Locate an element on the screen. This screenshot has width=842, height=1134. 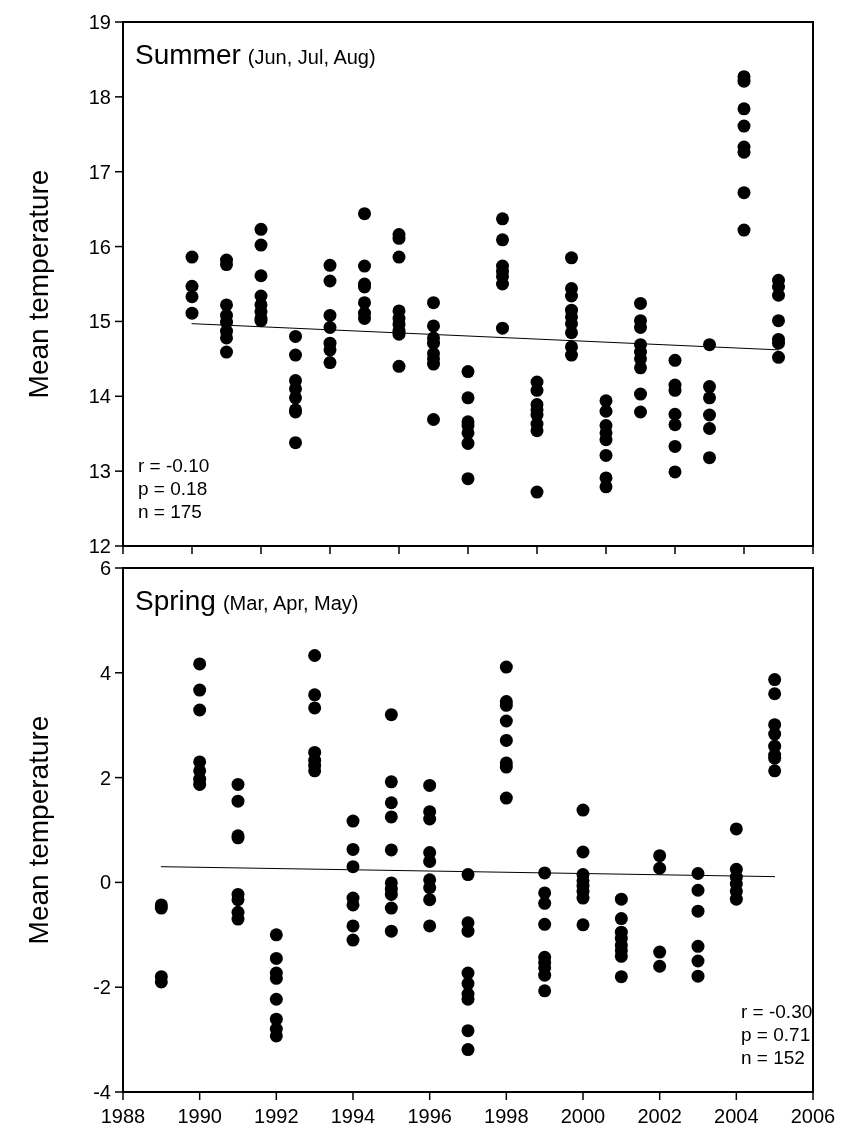
y-tick-label: 14 is located at coordinates (99, 396).